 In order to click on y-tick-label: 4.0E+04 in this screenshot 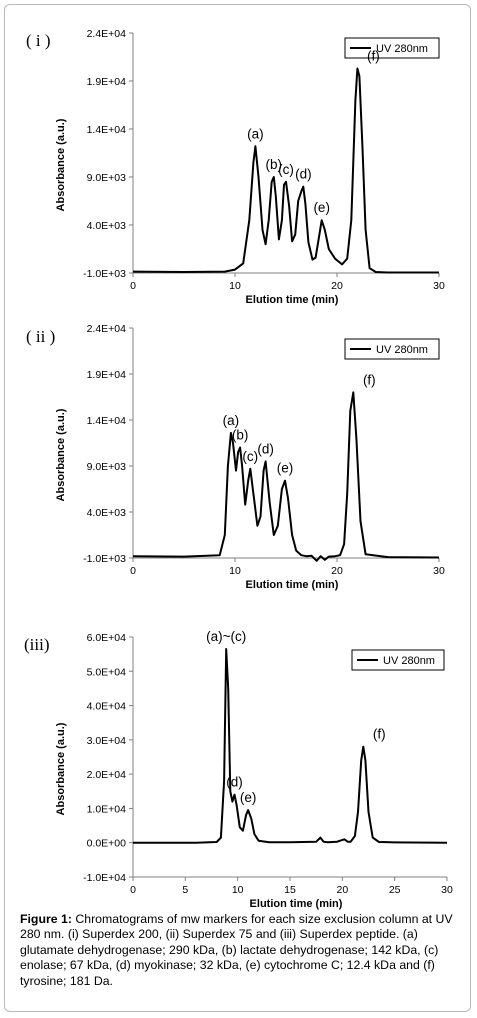, I will do `click(107, 707)`.